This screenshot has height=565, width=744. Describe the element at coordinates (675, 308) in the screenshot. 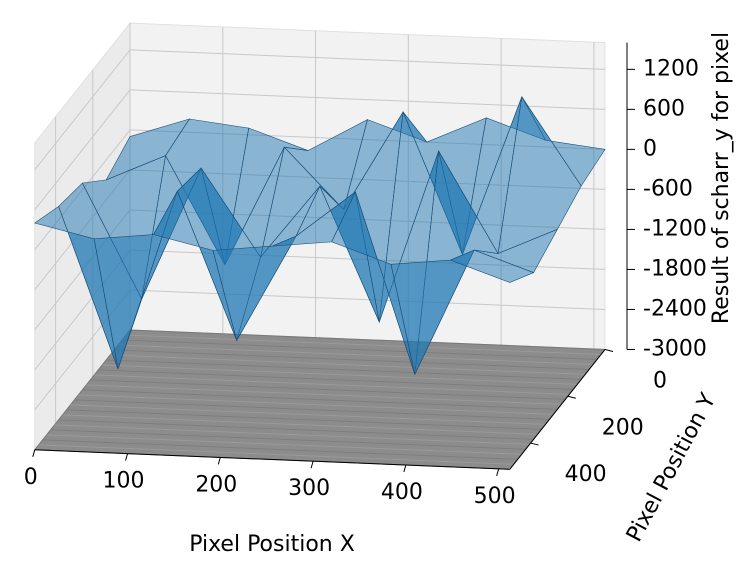

I see `z-tick-label: -2400` at that location.